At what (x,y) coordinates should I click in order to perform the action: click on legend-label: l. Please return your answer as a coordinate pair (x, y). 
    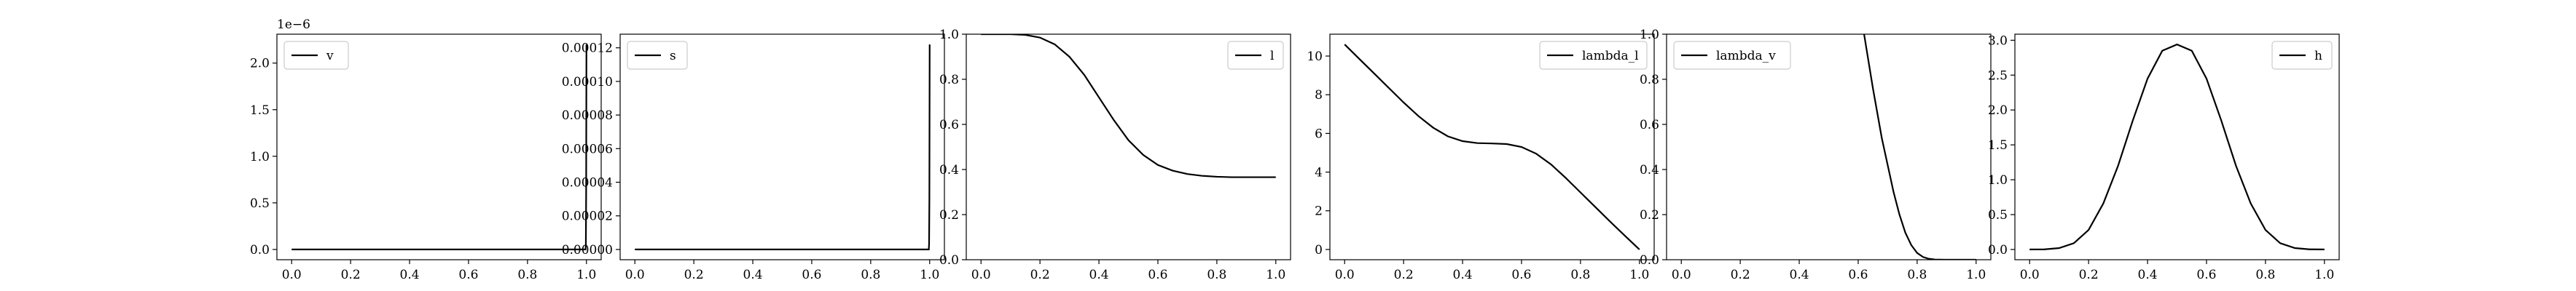
    Looking at the image, I should click on (1272, 56).